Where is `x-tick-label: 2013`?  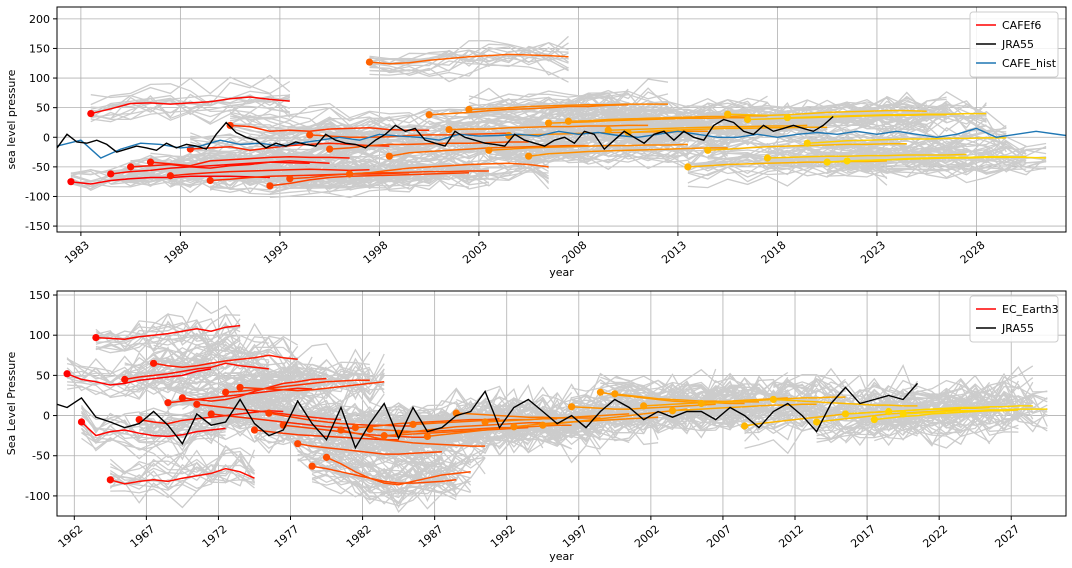 x-tick-label: 2013 is located at coordinates (674, 252).